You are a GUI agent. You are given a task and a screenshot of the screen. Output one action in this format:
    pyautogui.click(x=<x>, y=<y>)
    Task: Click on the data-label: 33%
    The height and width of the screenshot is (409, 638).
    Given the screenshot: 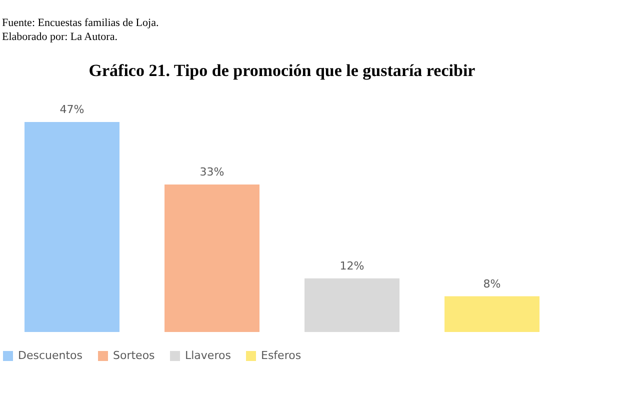 What is the action you would take?
    pyautogui.click(x=212, y=172)
    